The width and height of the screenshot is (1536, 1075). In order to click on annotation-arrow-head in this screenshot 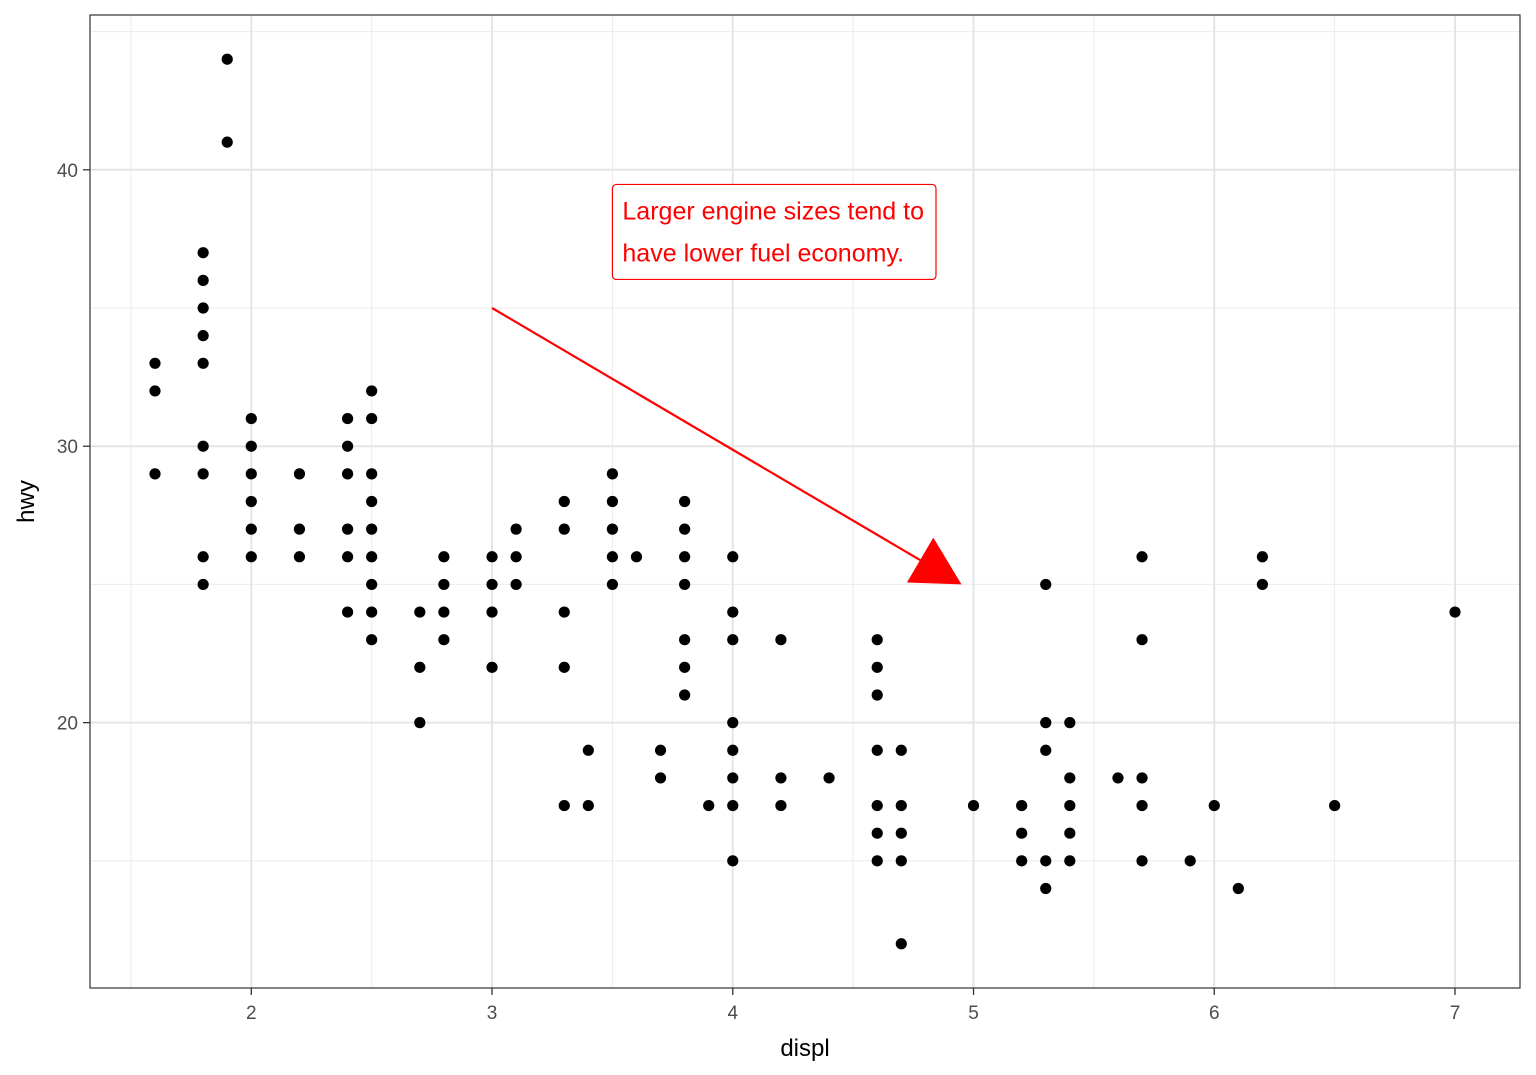, I will do `click(934, 561)`.